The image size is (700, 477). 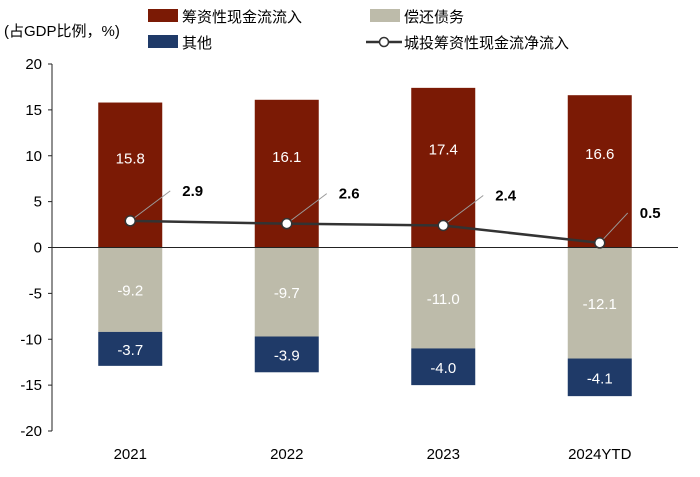 What do you see at coordinates (33, 110) in the screenshot?
I see `y-tick-label: 15` at bounding box center [33, 110].